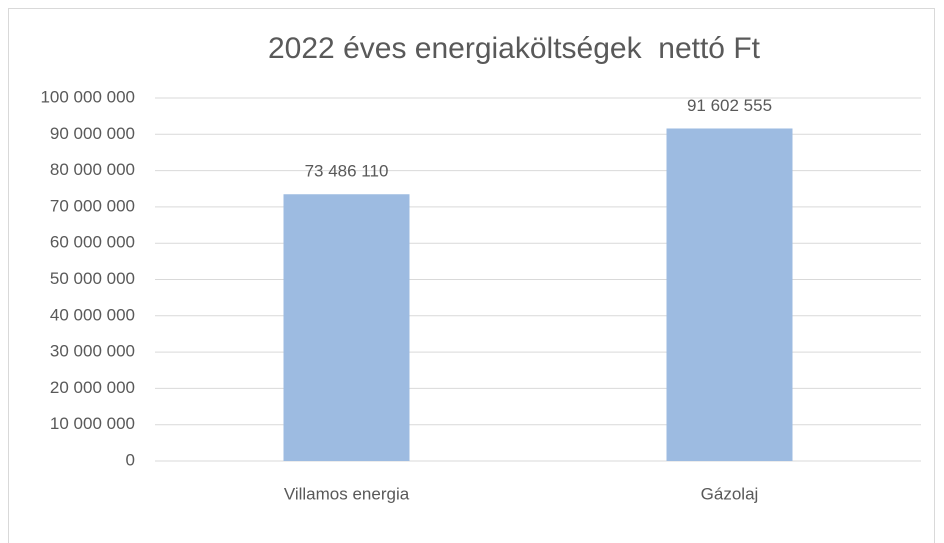 This screenshot has width=944, height=543. Describe the element at coordinates (92, 133) in the screenshot. I see `y-tick-label: 90 000 000` at that location.